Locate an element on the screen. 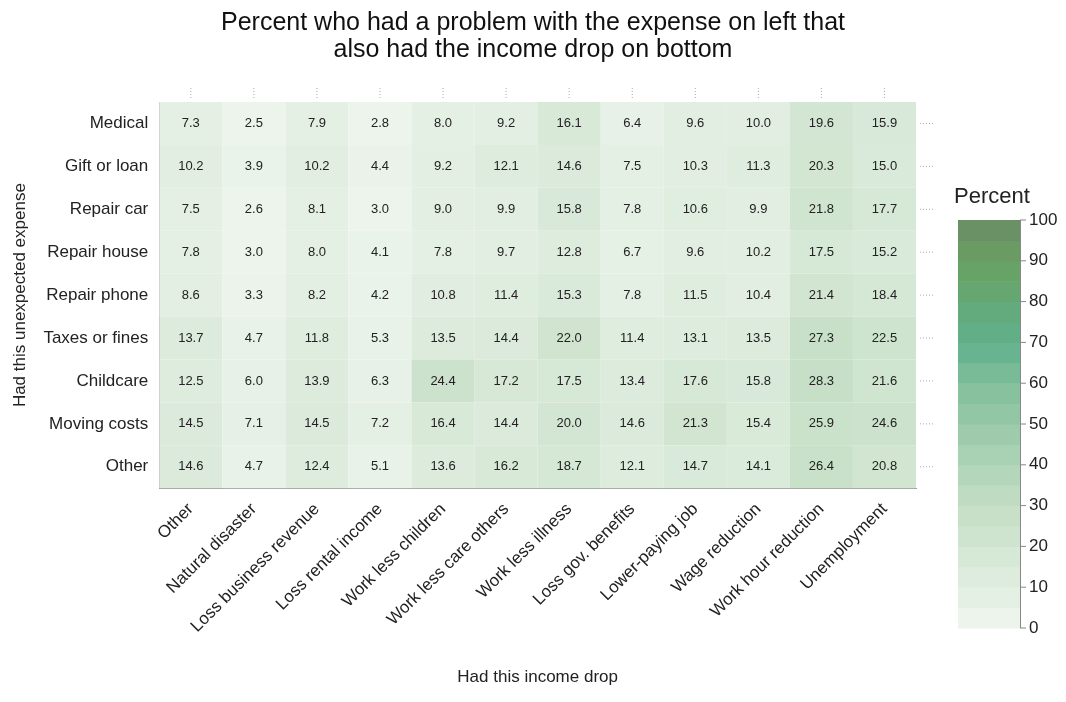  data-label: 21.4 is located at coordinates (821, 294).